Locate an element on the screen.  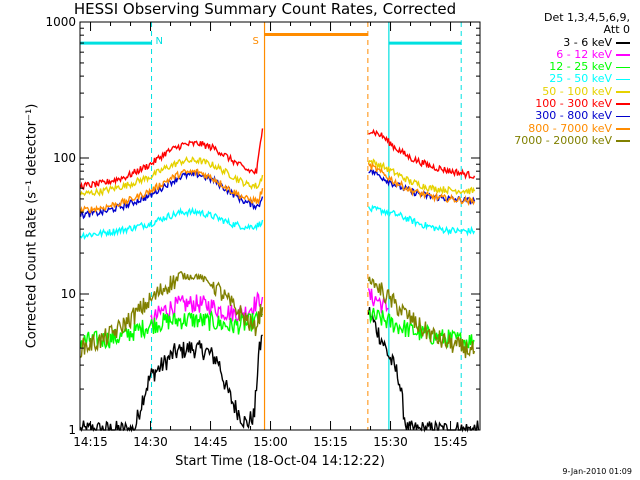
night-label: N is located at coordinates (159, 41).